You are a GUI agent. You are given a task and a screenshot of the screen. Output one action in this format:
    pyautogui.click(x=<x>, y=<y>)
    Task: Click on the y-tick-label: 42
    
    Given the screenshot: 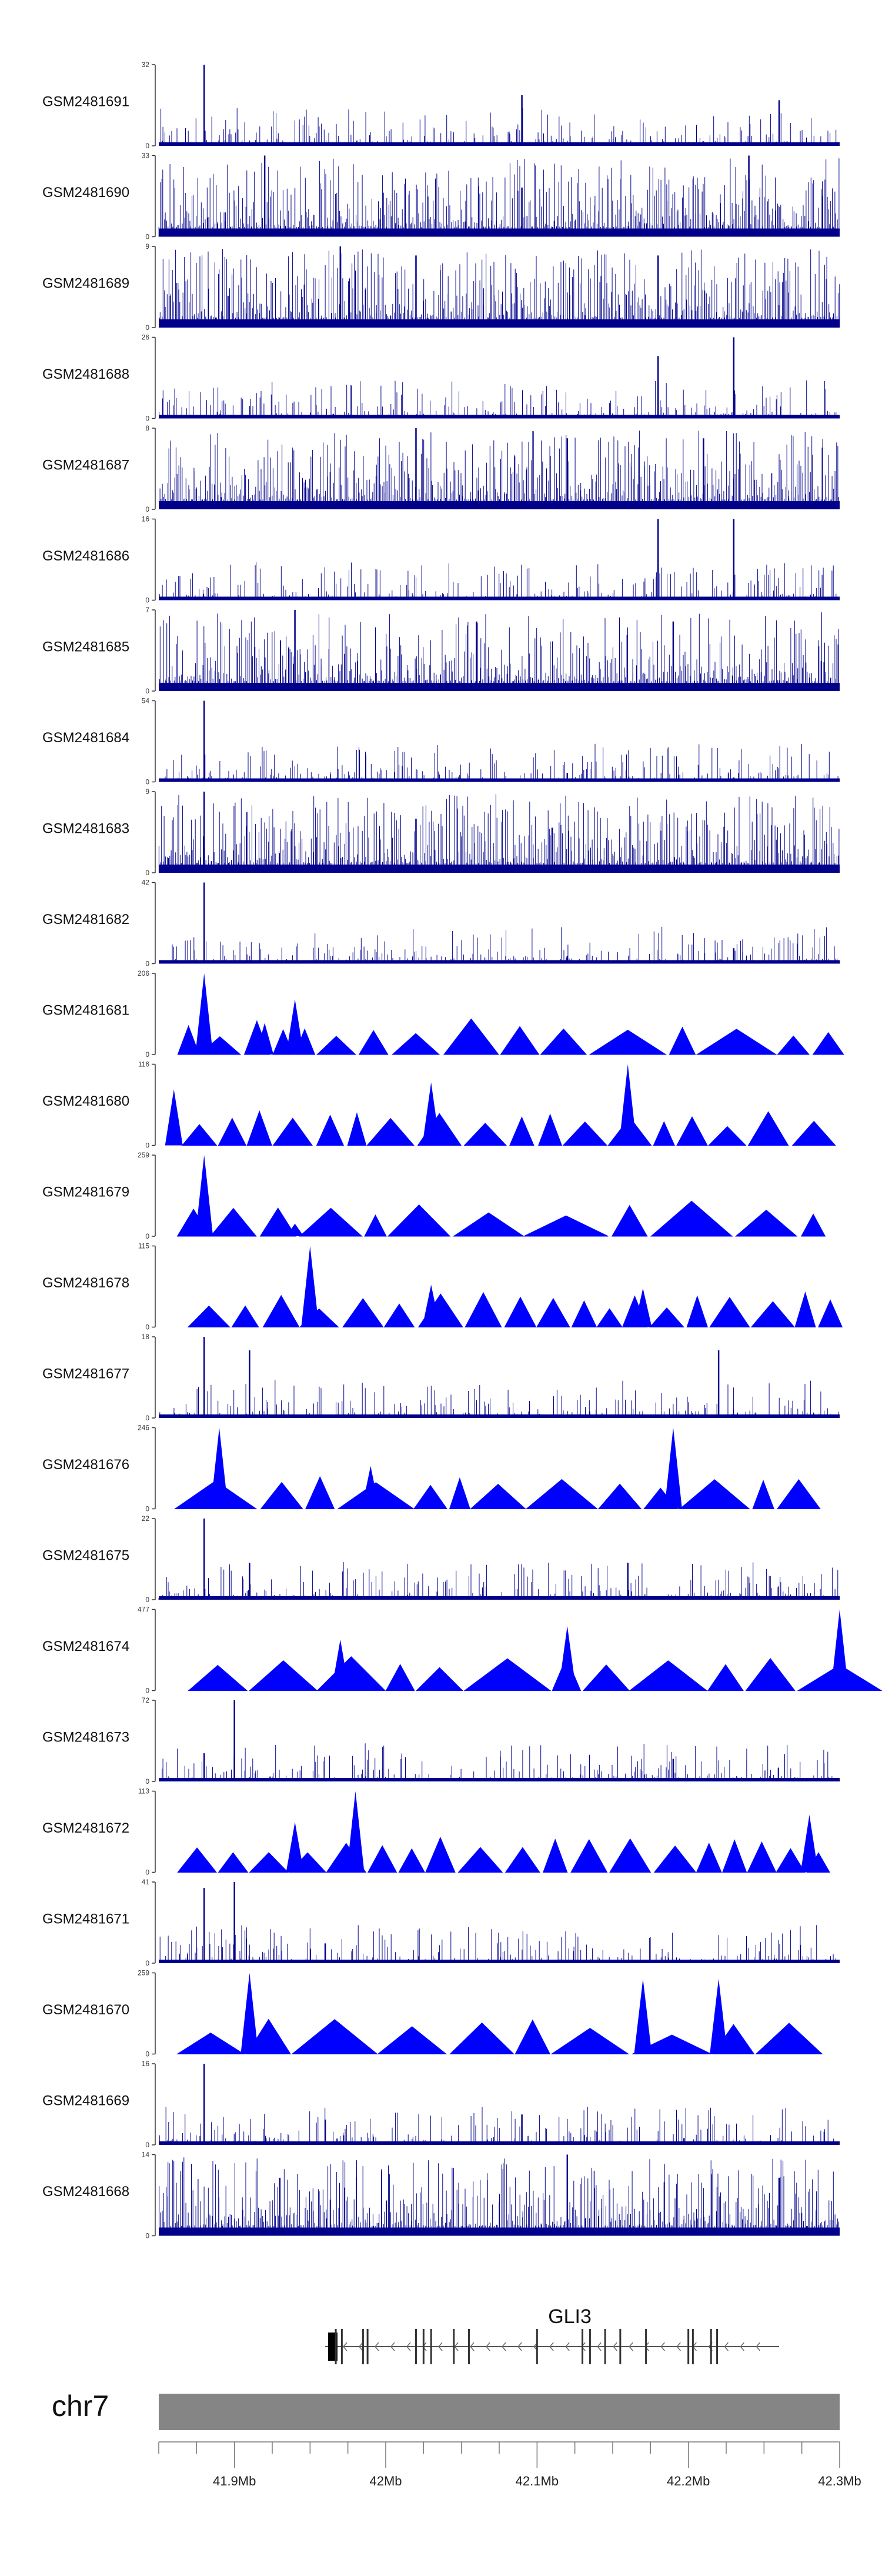 What is the action you would take?
    pyautogui.click(x=146, y=883)
    